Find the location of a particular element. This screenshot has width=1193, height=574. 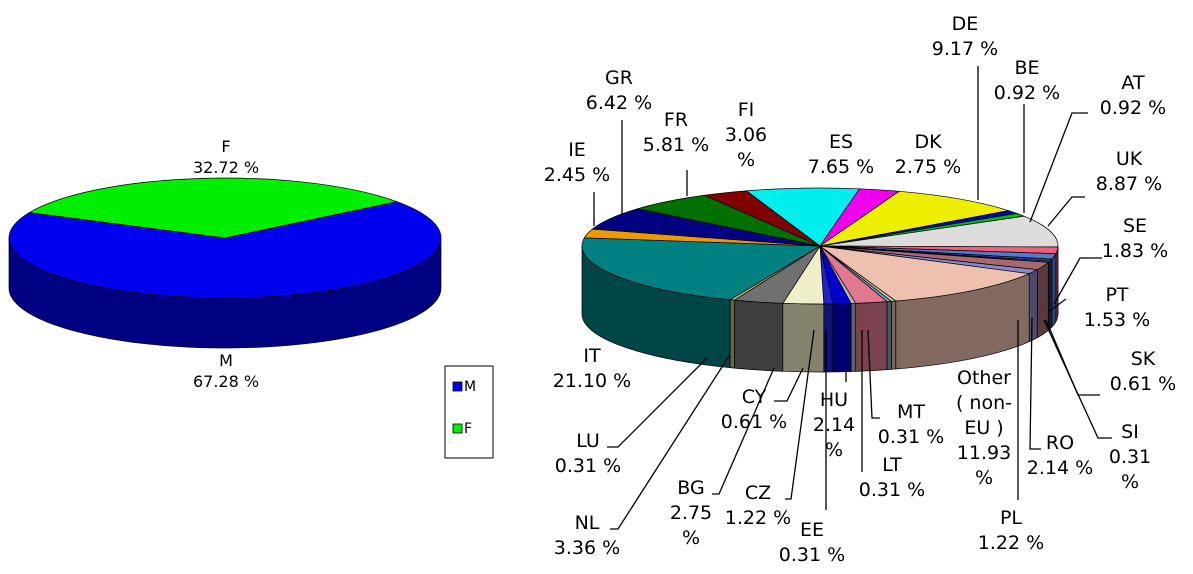

category-label-ie: IE is located at coordinates (577, 150).